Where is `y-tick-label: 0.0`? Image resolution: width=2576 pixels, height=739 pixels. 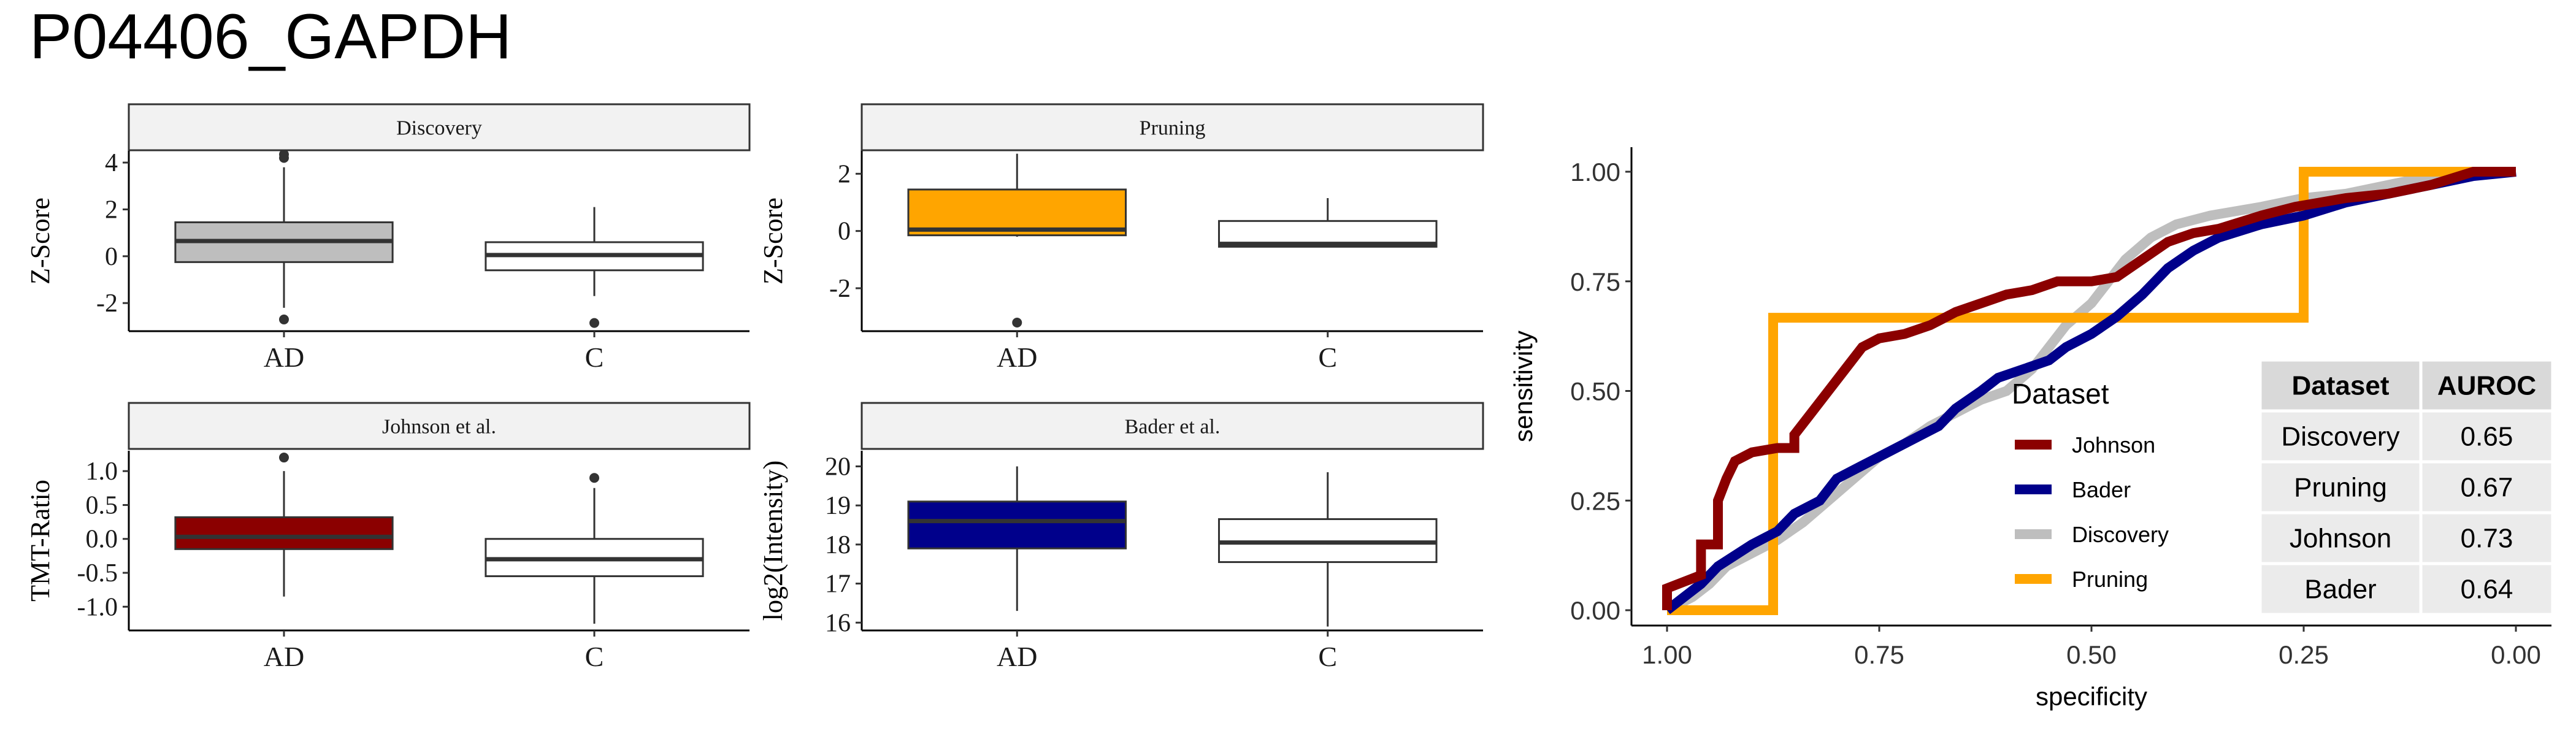
y-tick-label: 0.0 is located at coordinates (102, 540).